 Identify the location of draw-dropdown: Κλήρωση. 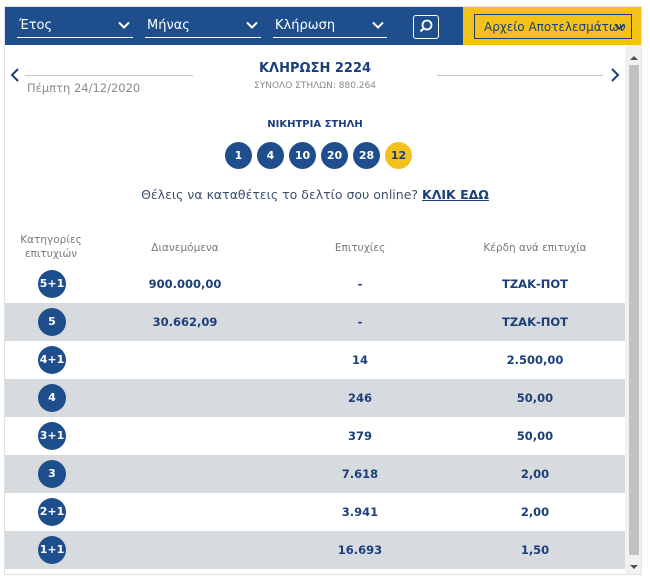
(330, 27).